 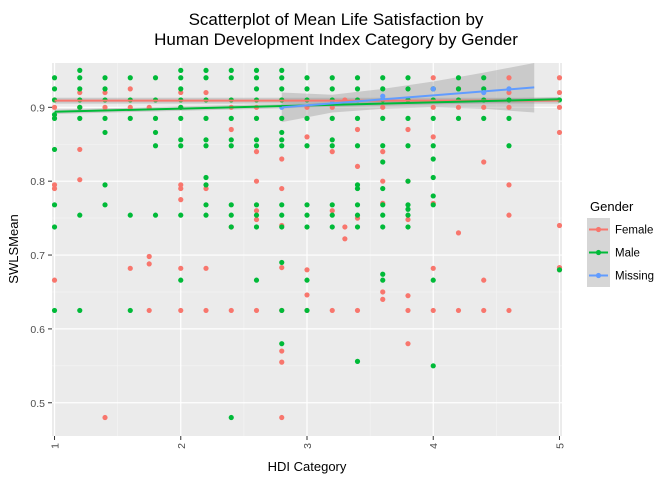 I want to click on chart-title-line-1: Scatterplot of Mean Life Satisfaction by, so click(x=336, y=19).